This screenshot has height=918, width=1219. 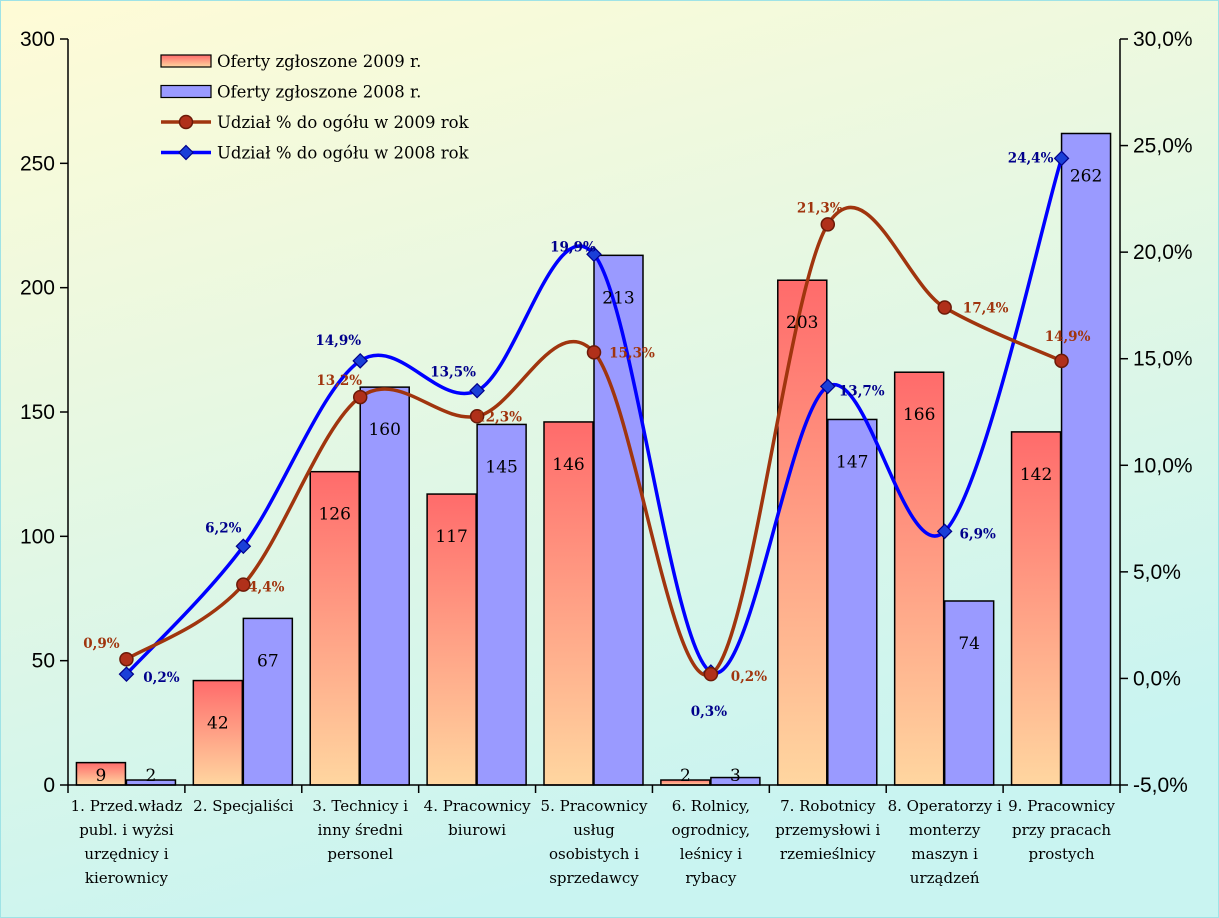 I want to click on bar-2008-label: 2, so click(x=151, y=776).